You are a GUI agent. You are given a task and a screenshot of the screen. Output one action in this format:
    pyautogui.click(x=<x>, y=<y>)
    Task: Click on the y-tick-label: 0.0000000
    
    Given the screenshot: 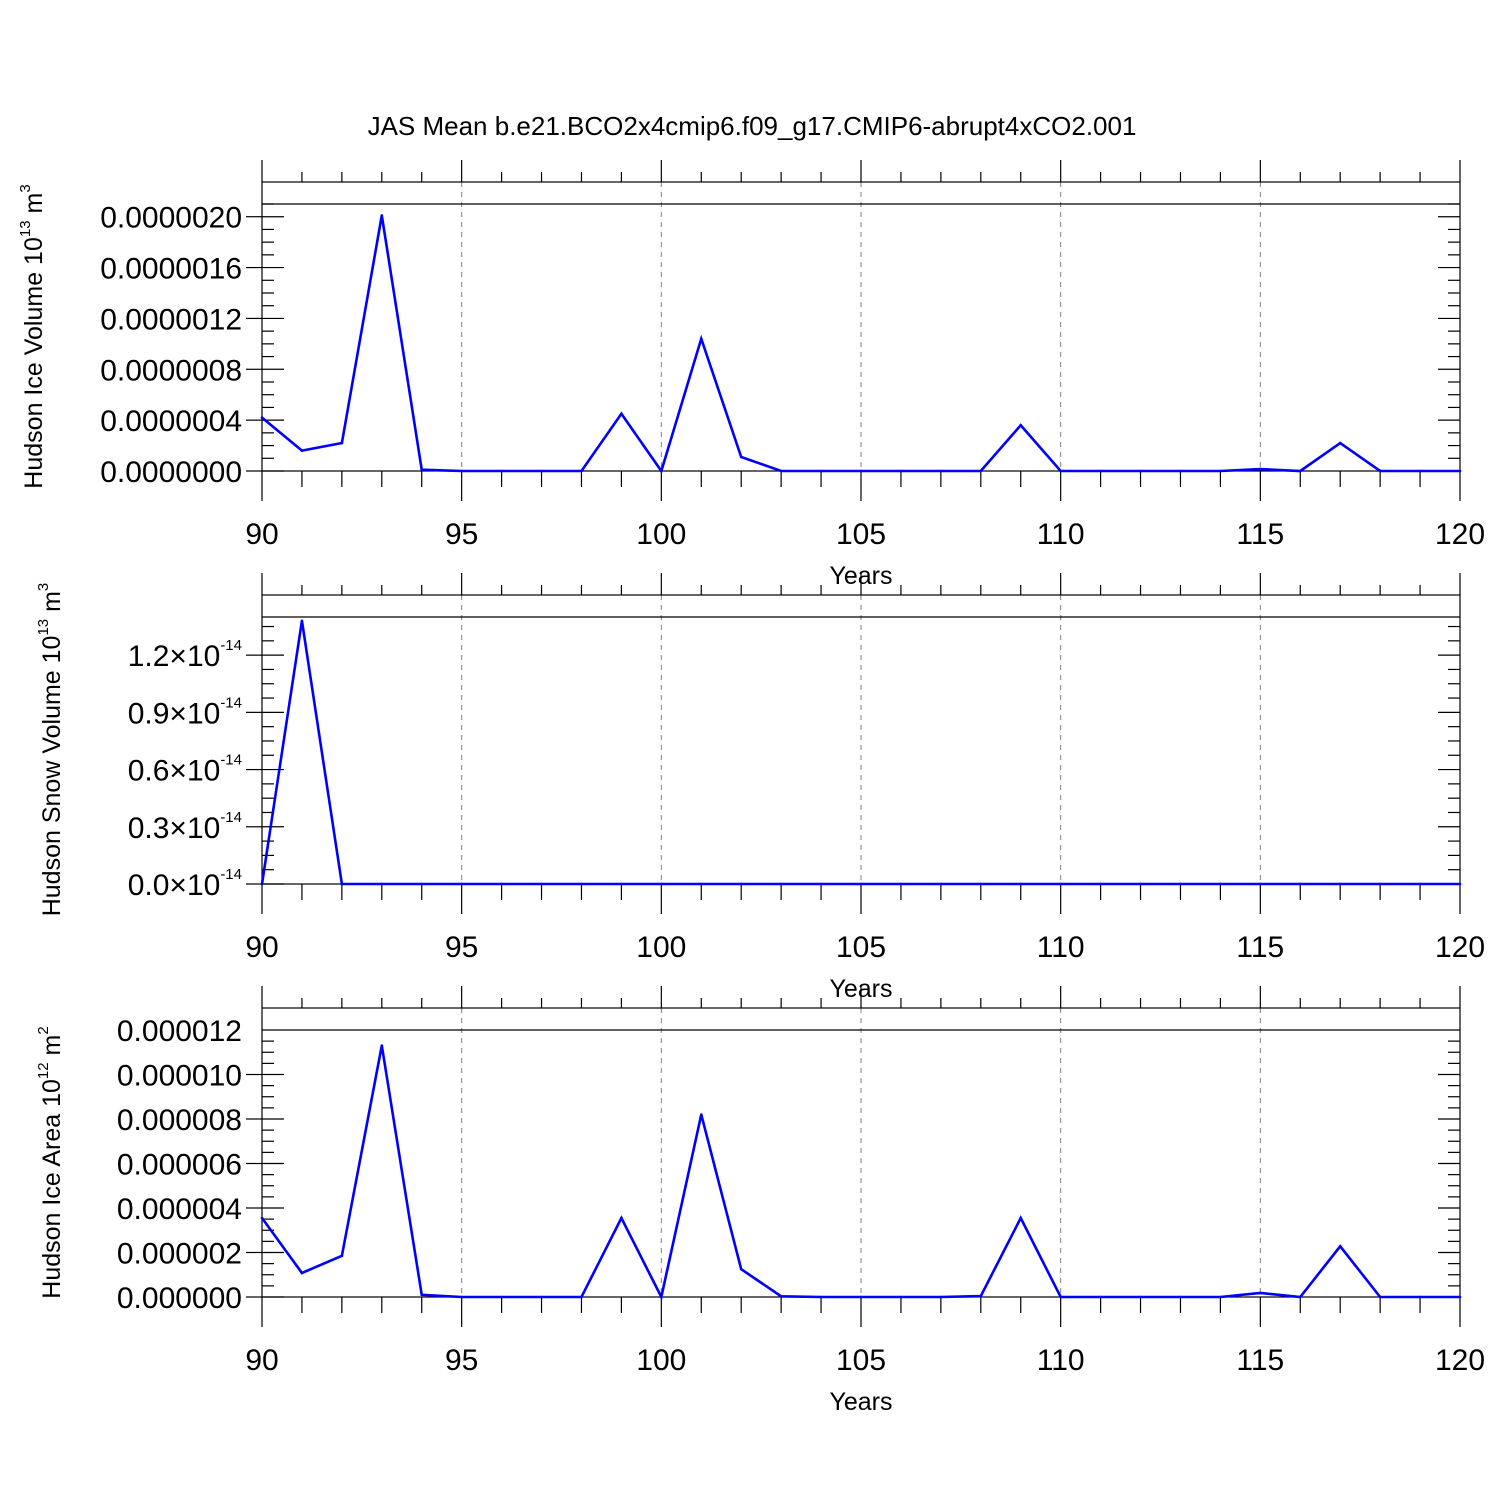 What is the action you would take?
    pyautogui.click(x=171, y=472)
    